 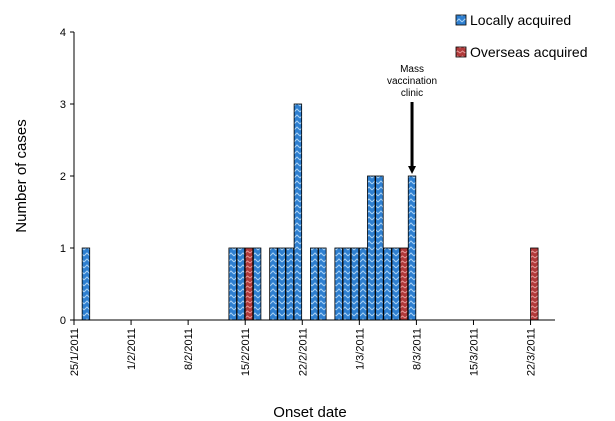 I want to click on legend: Locally acquired Overseas acquired, so click(x=521, y=36).